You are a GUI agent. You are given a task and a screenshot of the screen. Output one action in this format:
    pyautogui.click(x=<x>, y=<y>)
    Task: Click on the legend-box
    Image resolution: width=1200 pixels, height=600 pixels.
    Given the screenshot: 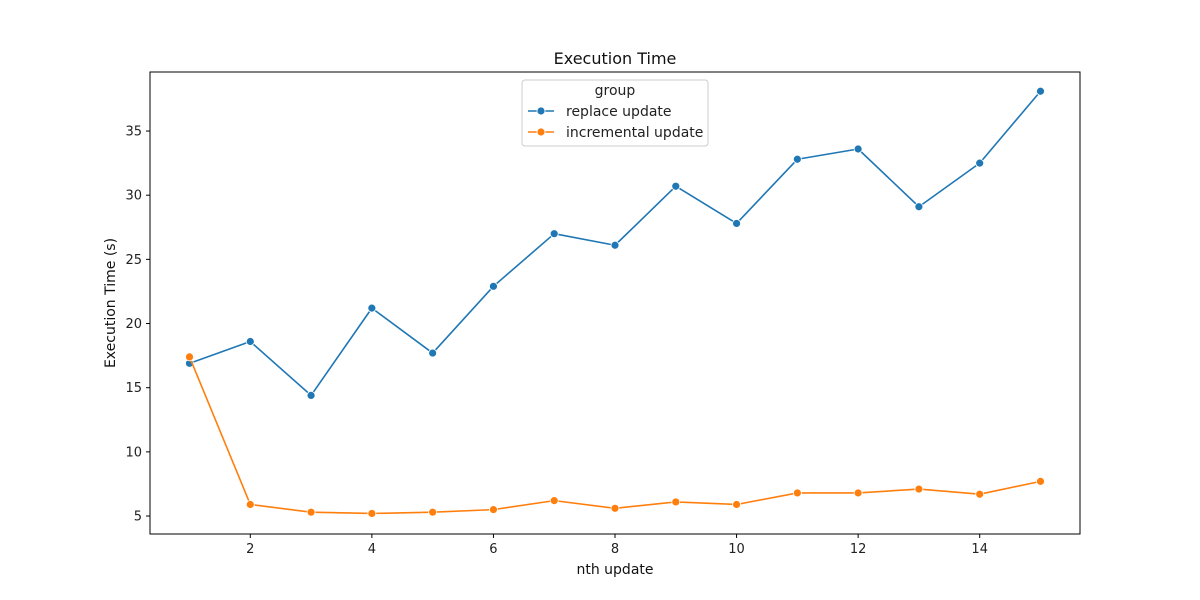 What is the action you would take?
    pyautogui.click(x=615, y=113)
    